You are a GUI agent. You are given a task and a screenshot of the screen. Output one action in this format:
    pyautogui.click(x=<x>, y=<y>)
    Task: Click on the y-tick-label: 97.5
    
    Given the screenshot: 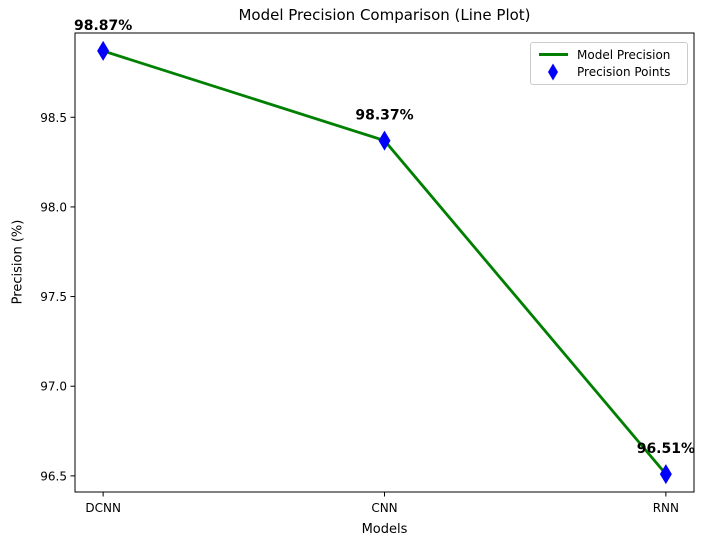 What is the action you would take?
    pyautogui.click(x=53, y=297)
    